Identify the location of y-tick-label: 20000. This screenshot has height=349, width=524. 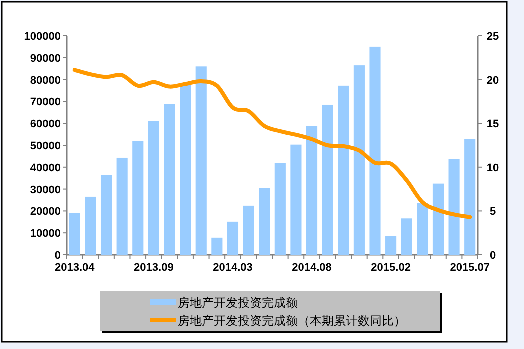
(45, 212).